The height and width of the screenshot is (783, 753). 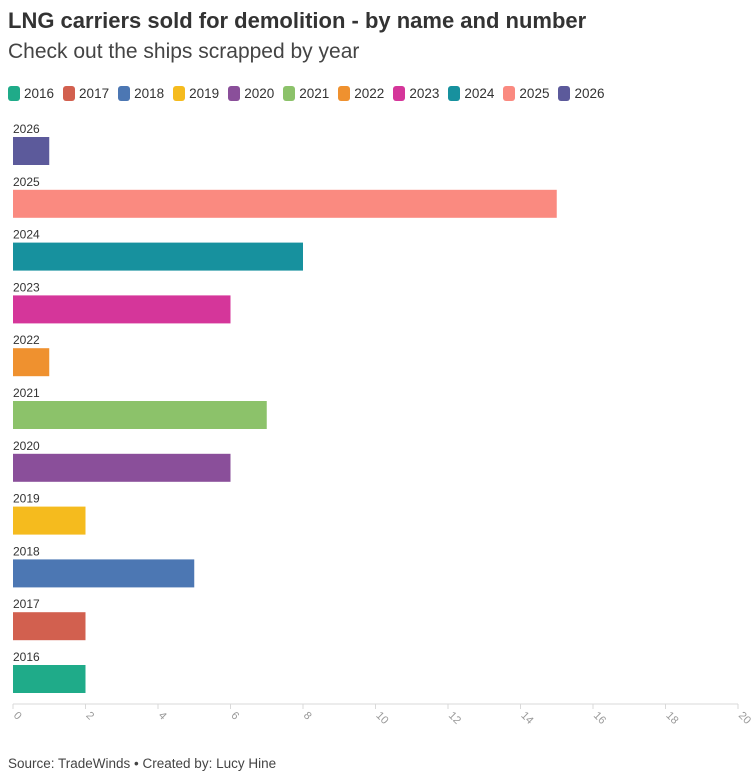 I want to click on bar-label-2024: 2024, so click(x=26, y=235).